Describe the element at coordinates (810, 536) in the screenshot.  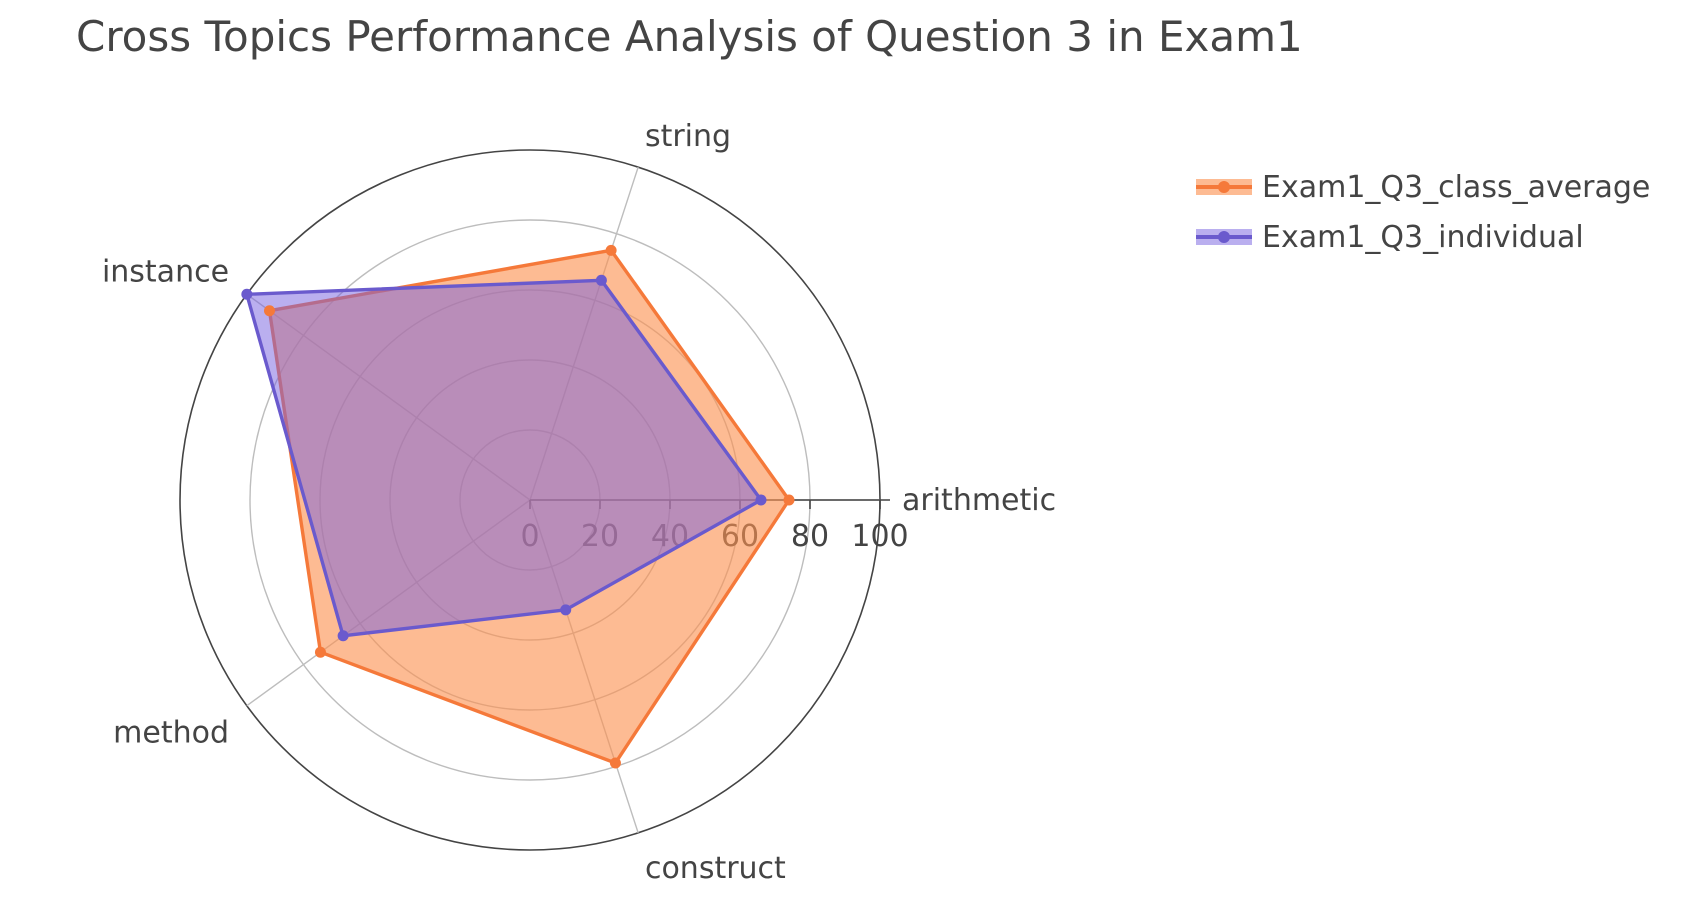
I see `radial-tick-label-80: 80` at that location.